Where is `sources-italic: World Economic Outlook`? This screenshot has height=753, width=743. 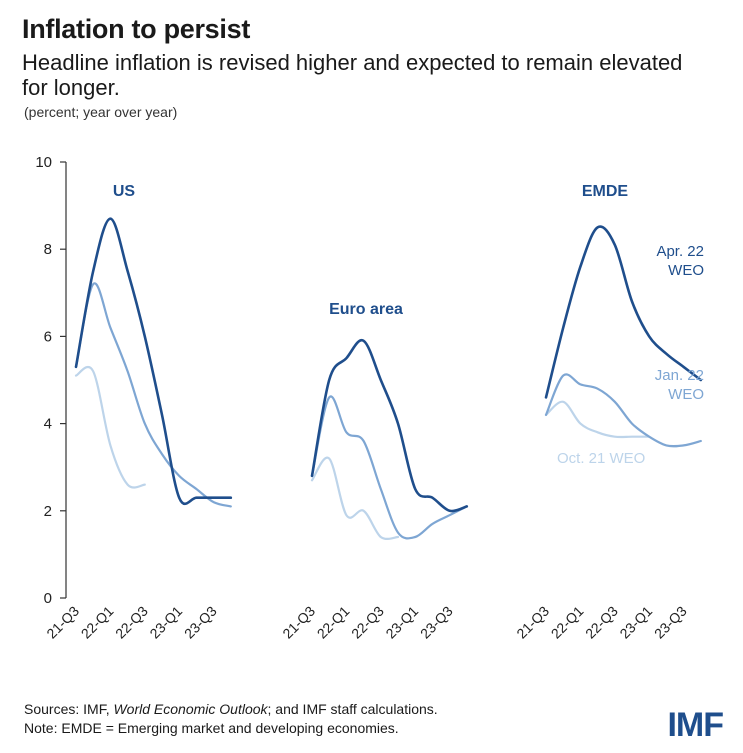 sources-italic: World Economic Outlook is located at coordinates (190, 709).